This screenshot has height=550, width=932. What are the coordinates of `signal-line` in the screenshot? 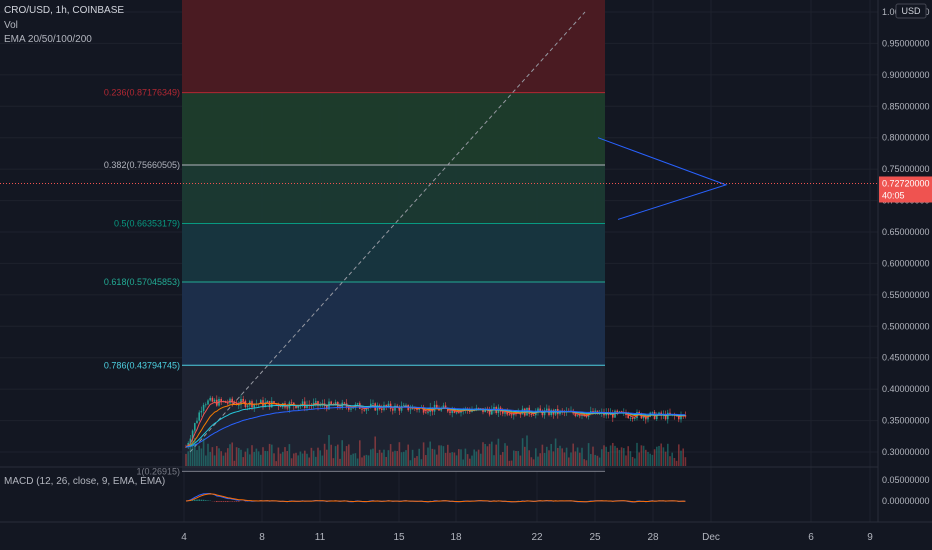 It's located at (435, 498).